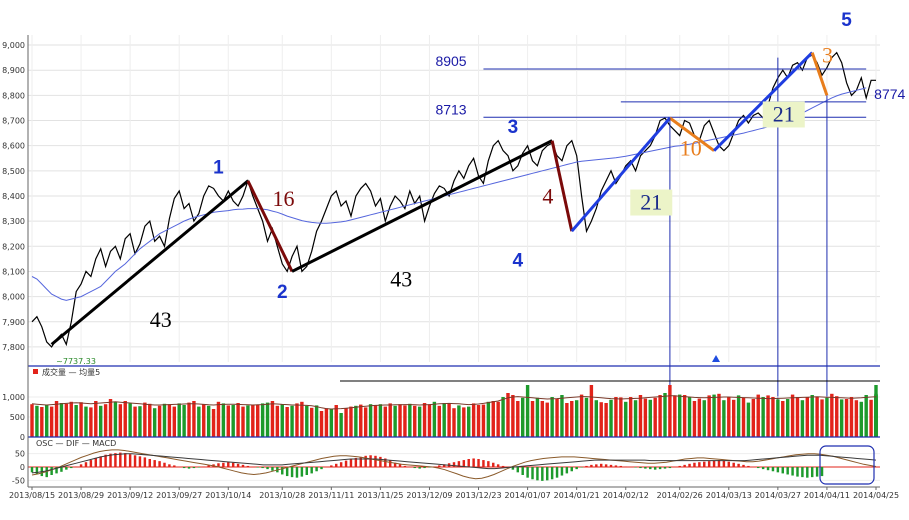 This screenshot has width=909, height=520. I want to click on price-tick-label: 8,800, so click(13, 95).